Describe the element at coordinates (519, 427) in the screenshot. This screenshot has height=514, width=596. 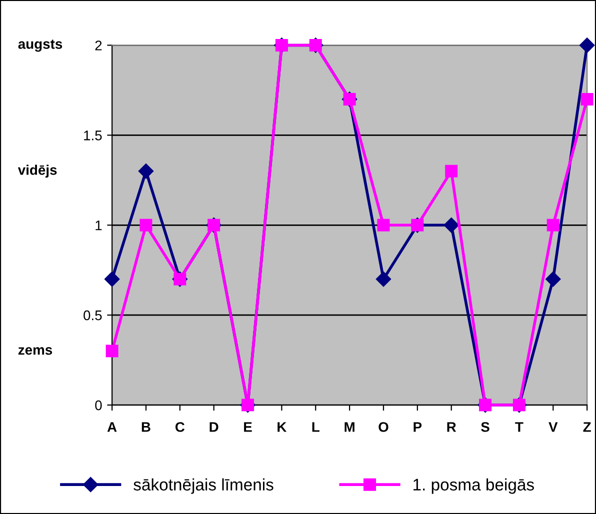
I see `x-tick-label: T` at that location.